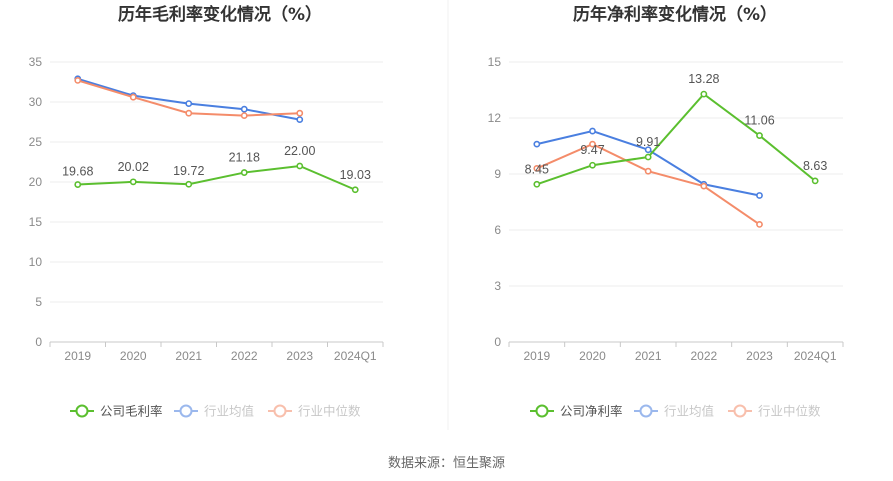  I want to click on y-tick-label: 35, so click(36, 62).